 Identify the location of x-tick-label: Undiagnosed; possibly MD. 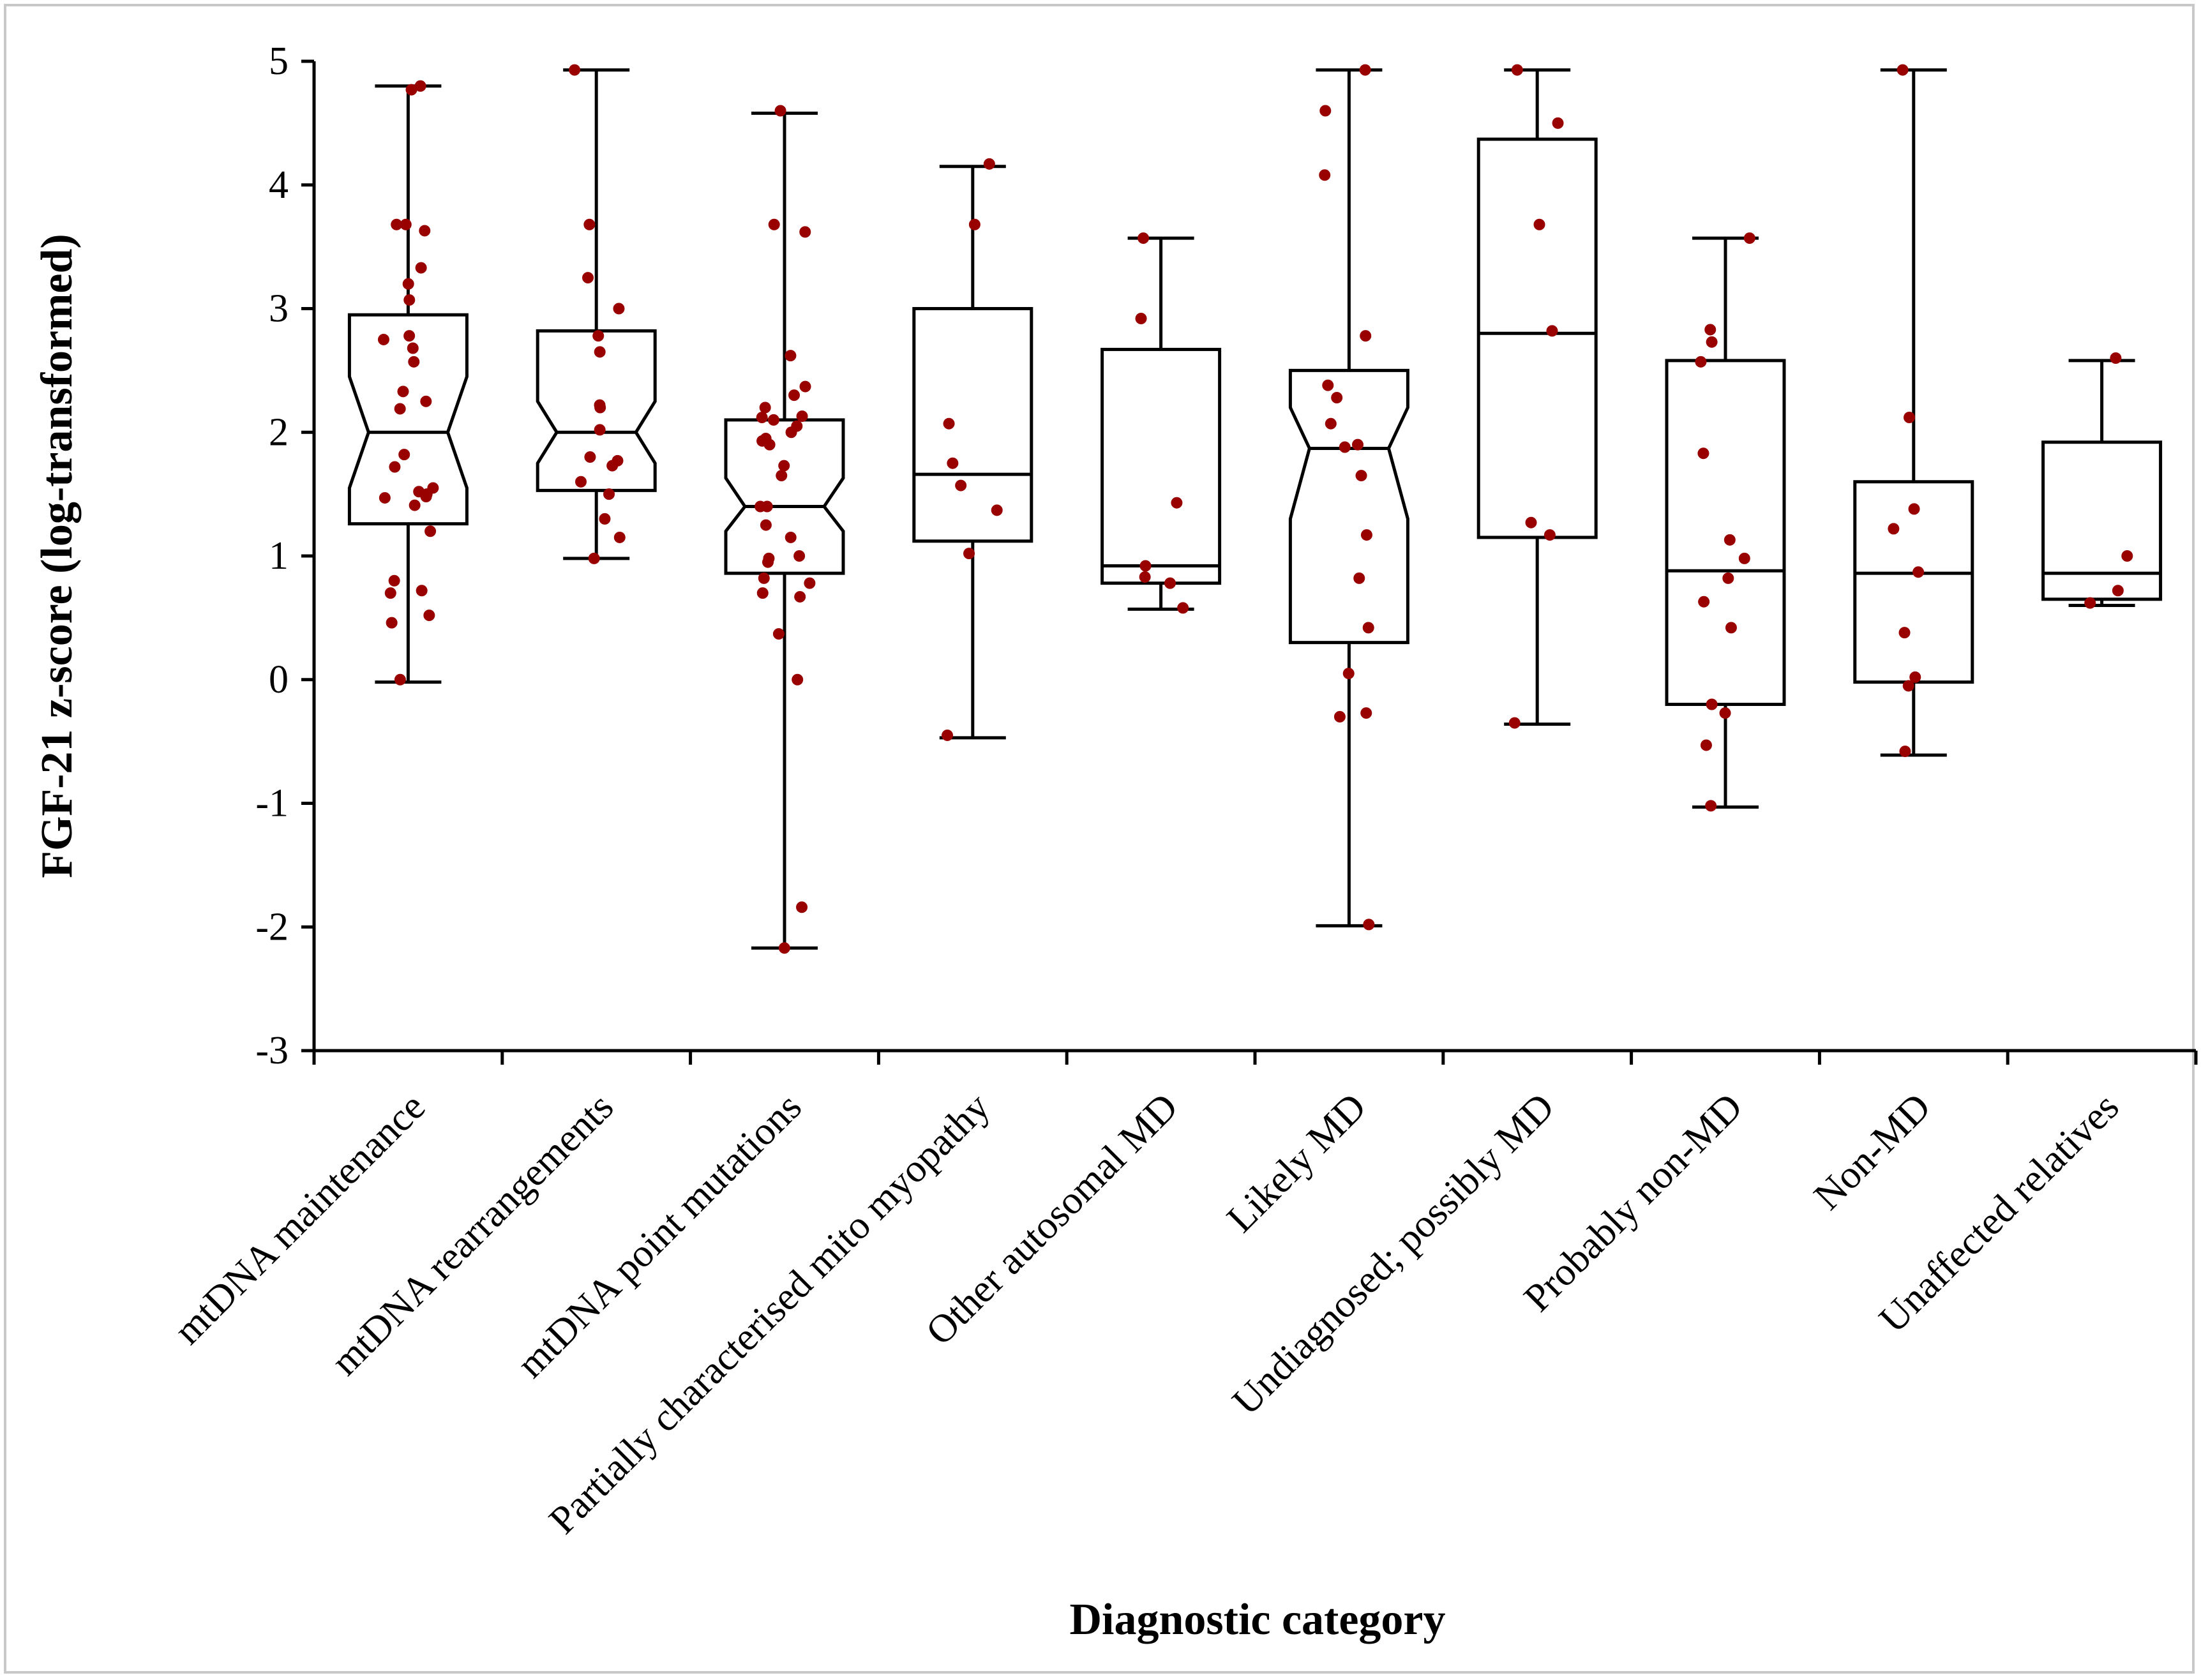
(1393, 1254).